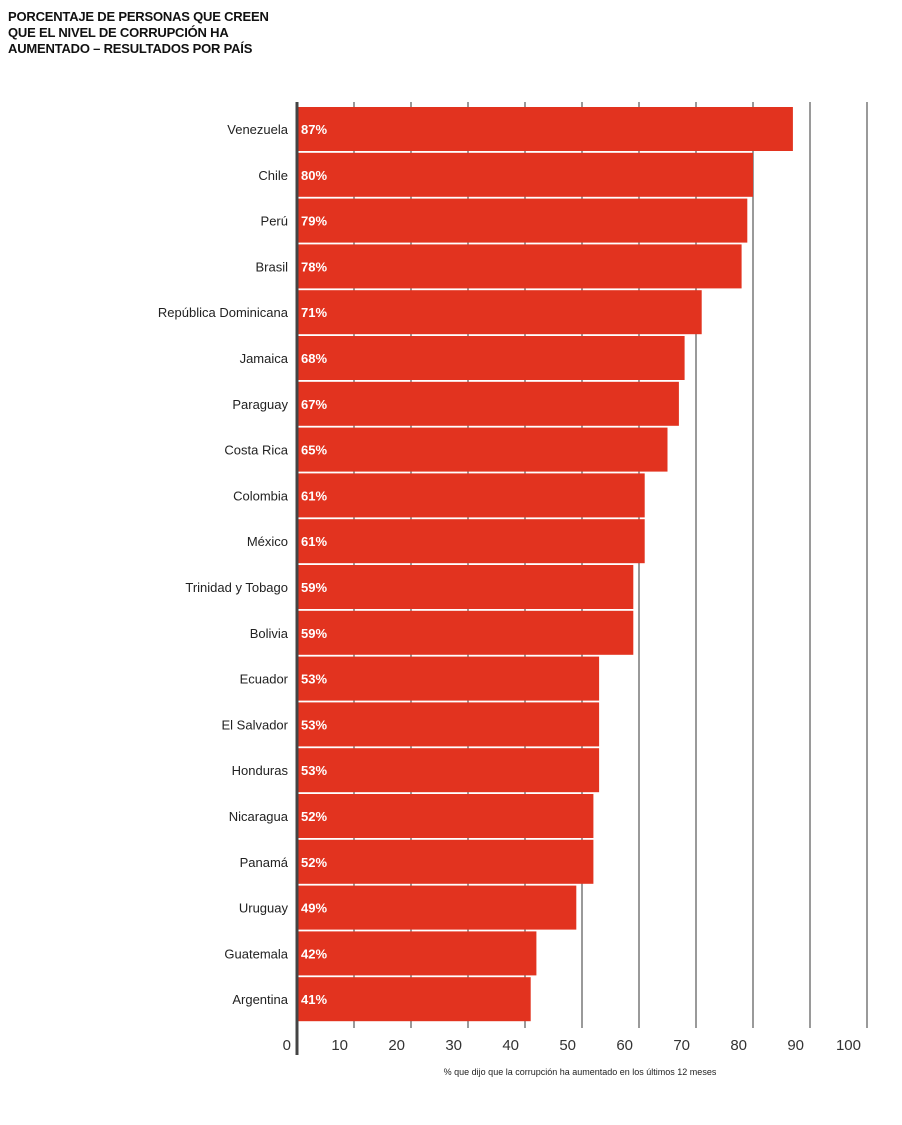  Describe the element at coordinates (256, 953) in the screenshot. I see `category-label: Guatemala` at that location.